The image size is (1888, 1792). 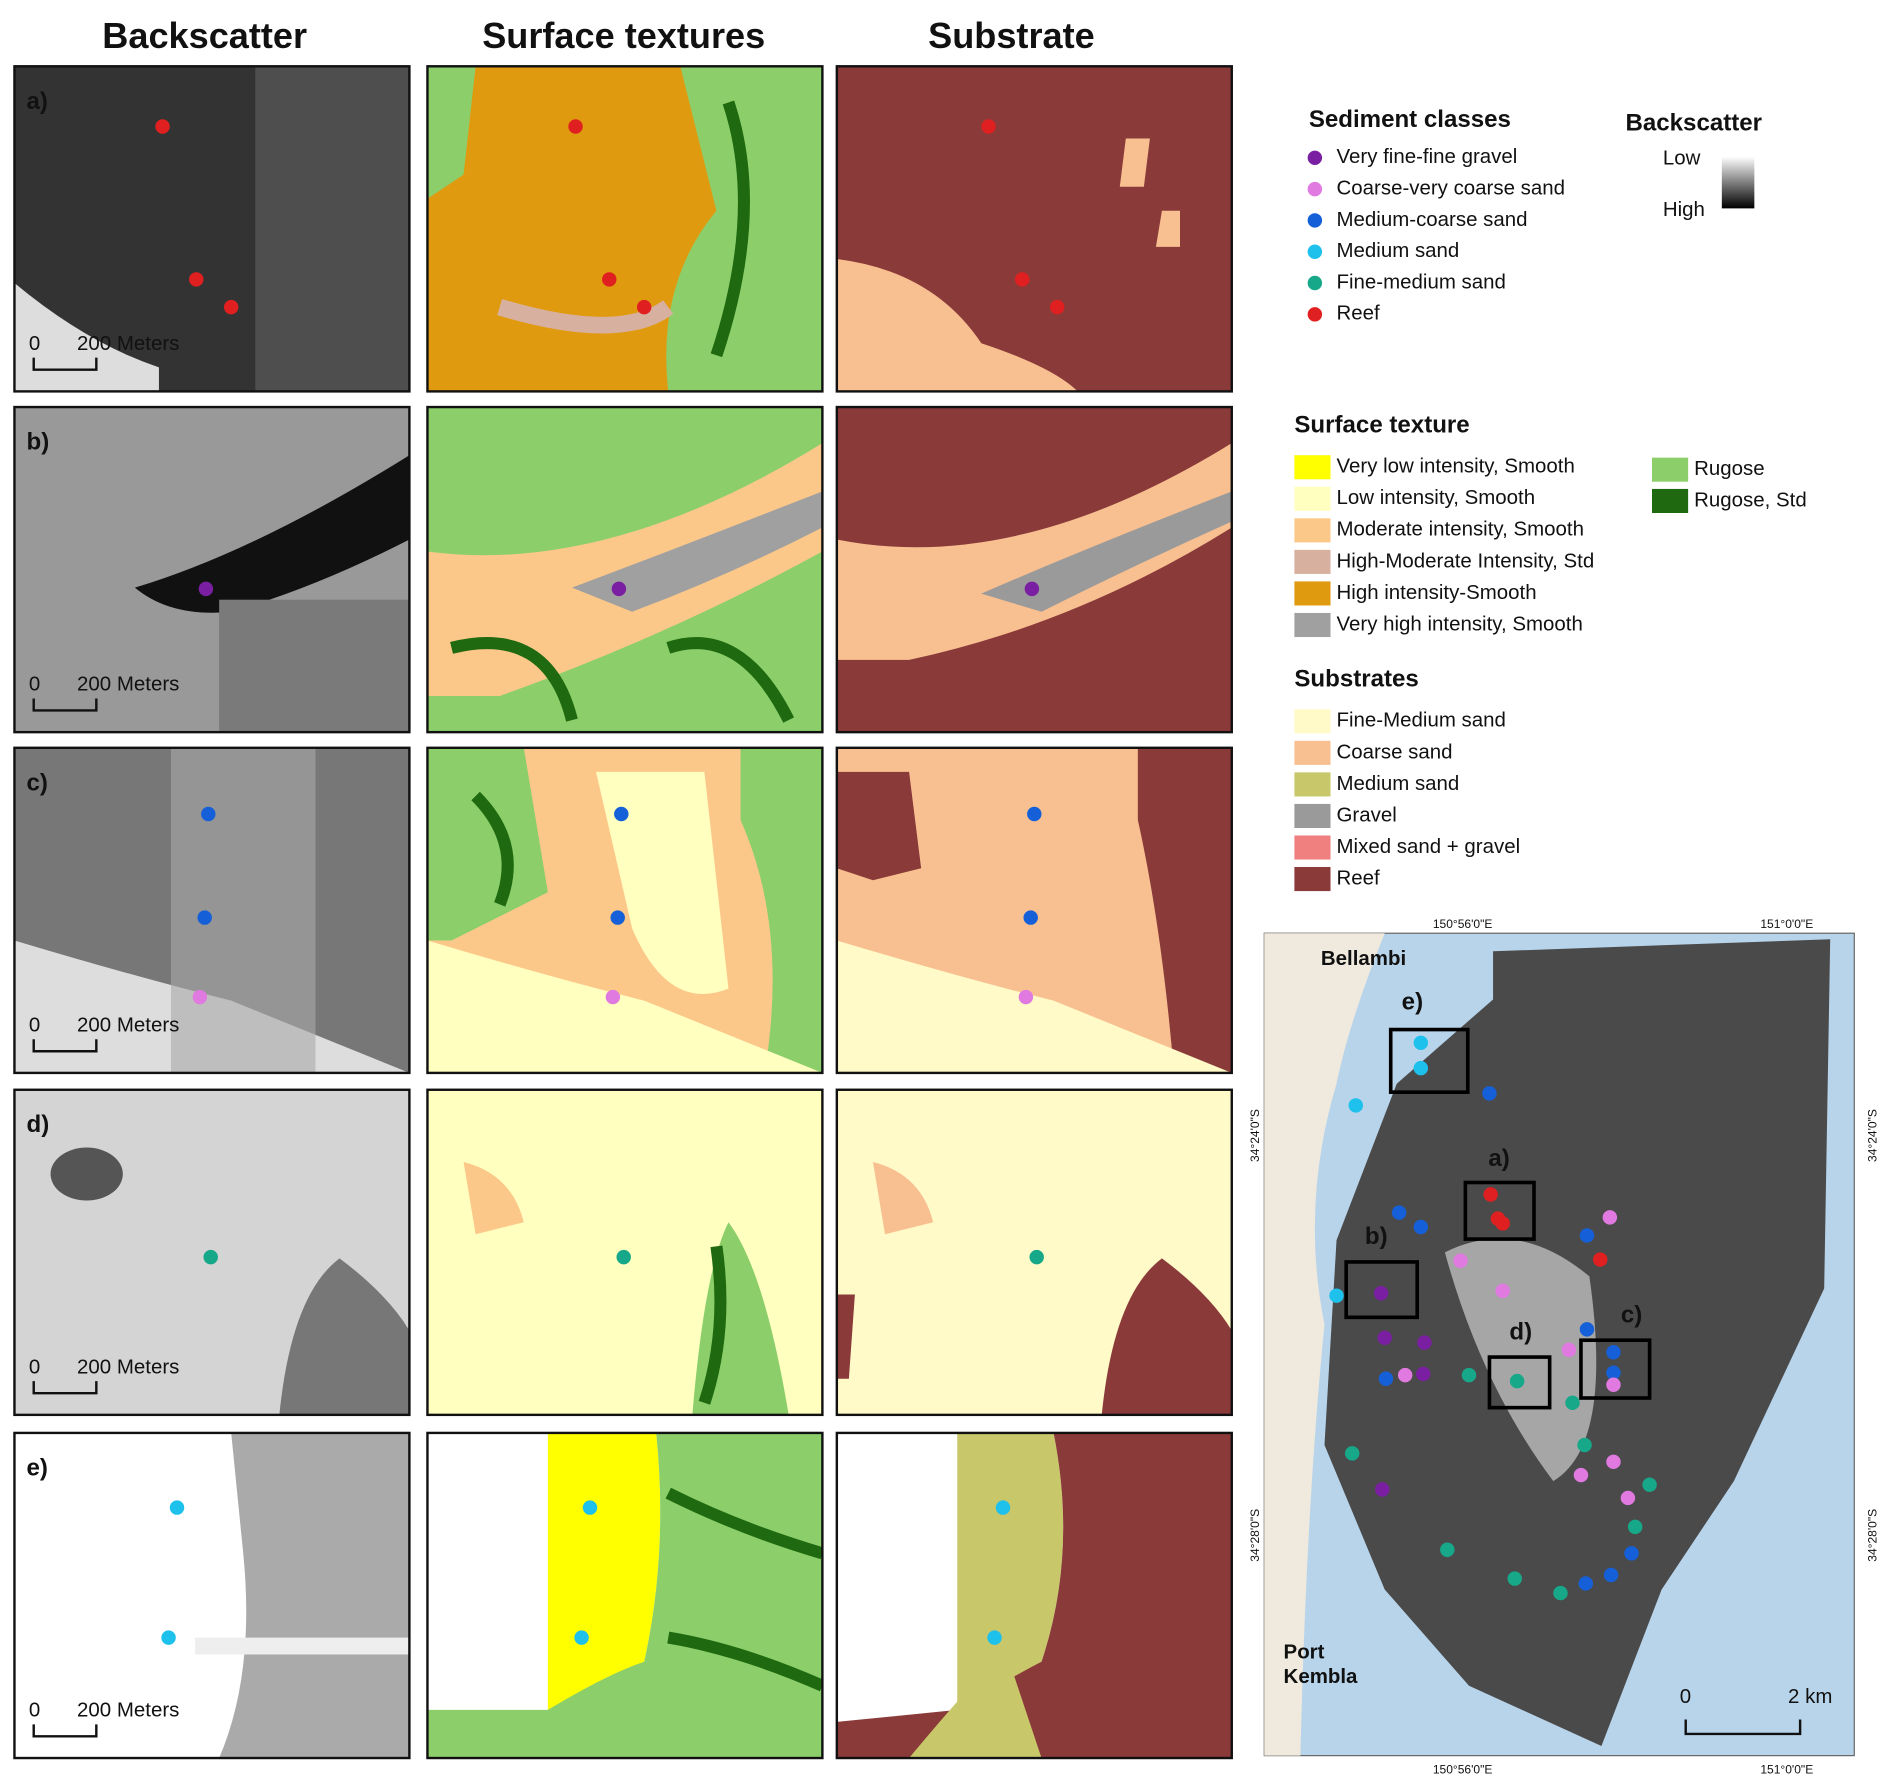 I want to click on lat-label: 34°24'0"S, so click(x=1873, y=1135).